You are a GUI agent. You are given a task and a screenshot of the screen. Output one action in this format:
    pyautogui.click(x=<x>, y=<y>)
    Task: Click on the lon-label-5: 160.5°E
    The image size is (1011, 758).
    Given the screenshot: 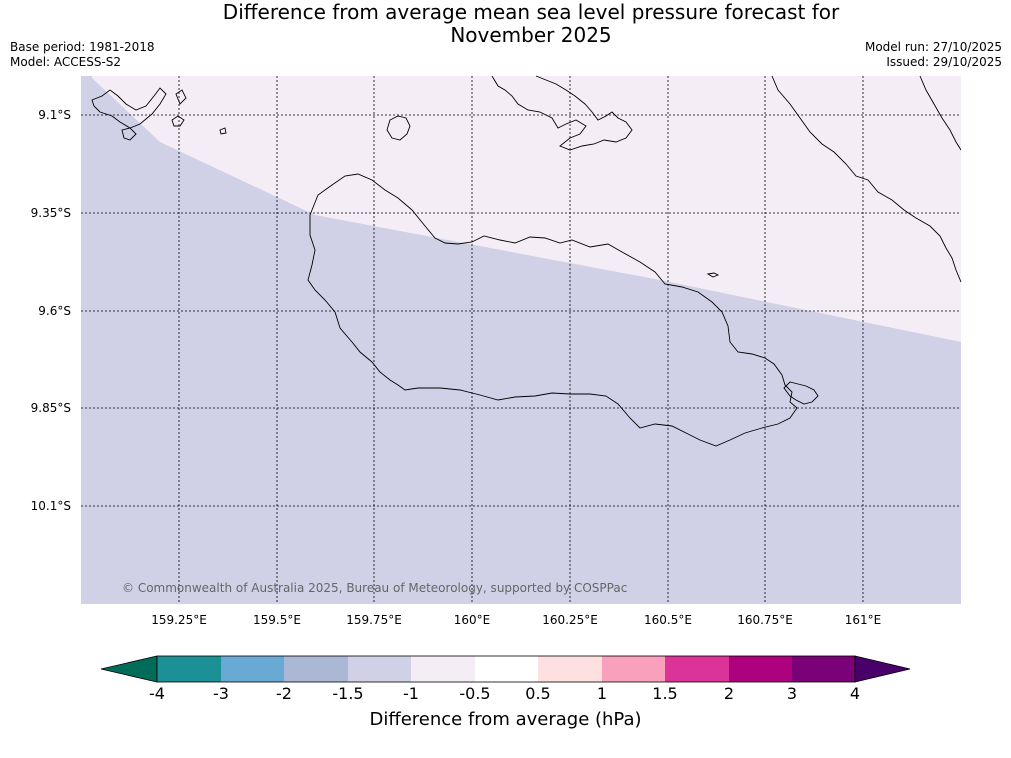 What is the action you would take?
    pyautogui.click(x=668, y=620)
    